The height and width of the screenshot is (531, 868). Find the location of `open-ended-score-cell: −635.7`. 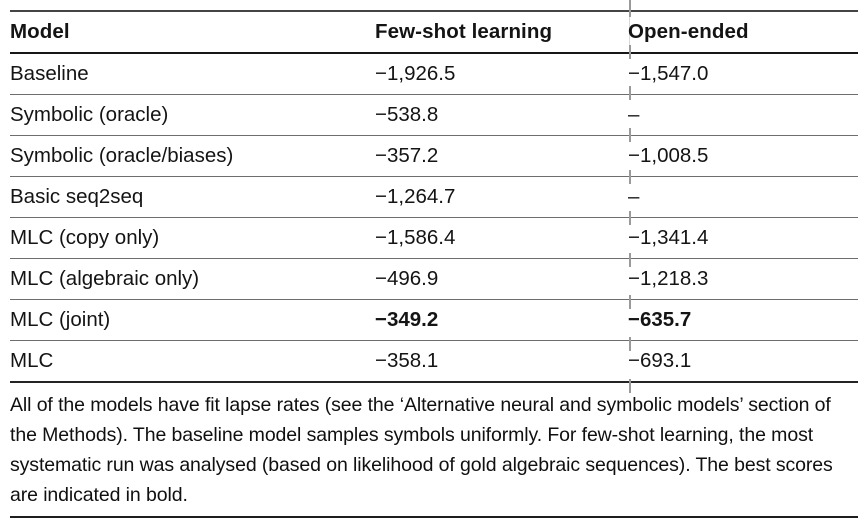

open-ended-score-cell: −635.7 is located at coordinates (660, 319).